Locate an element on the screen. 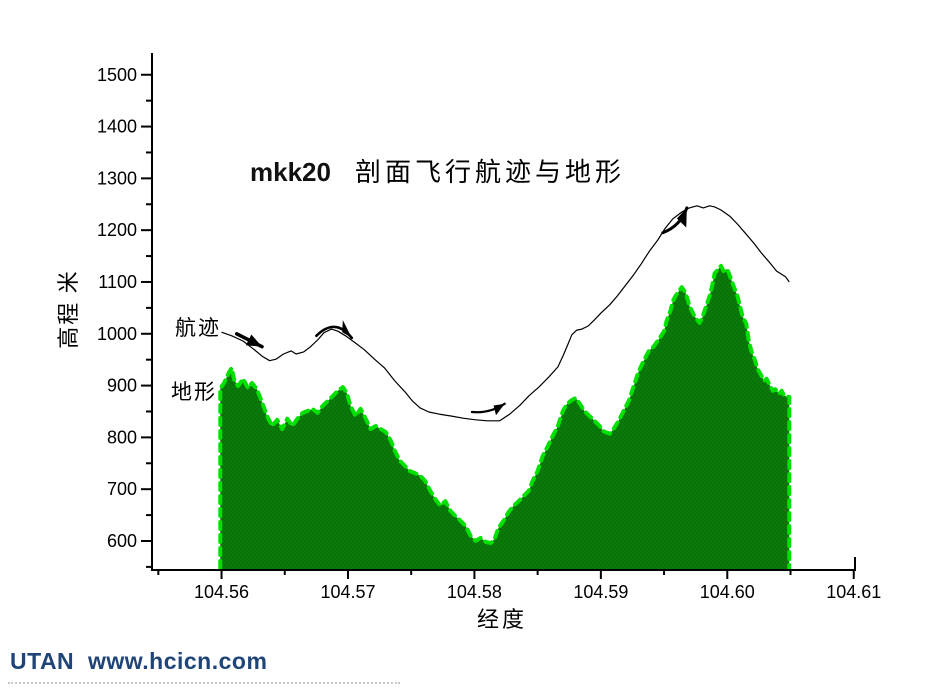  y-axis-title: 高程 米 is located at coordinates (68, 309).